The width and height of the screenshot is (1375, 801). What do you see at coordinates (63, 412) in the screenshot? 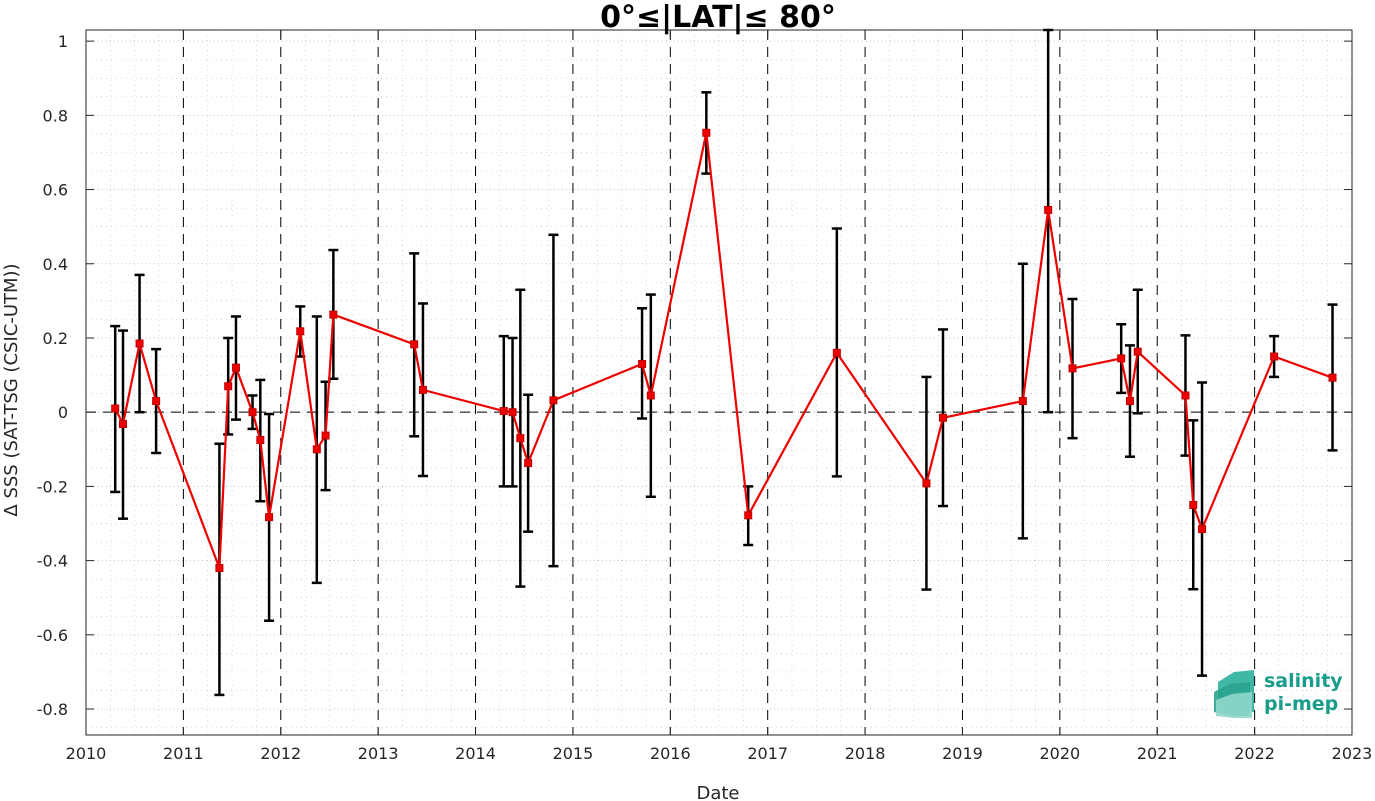
I see `y-tick-label: 0` at bounding box center [63, 412].